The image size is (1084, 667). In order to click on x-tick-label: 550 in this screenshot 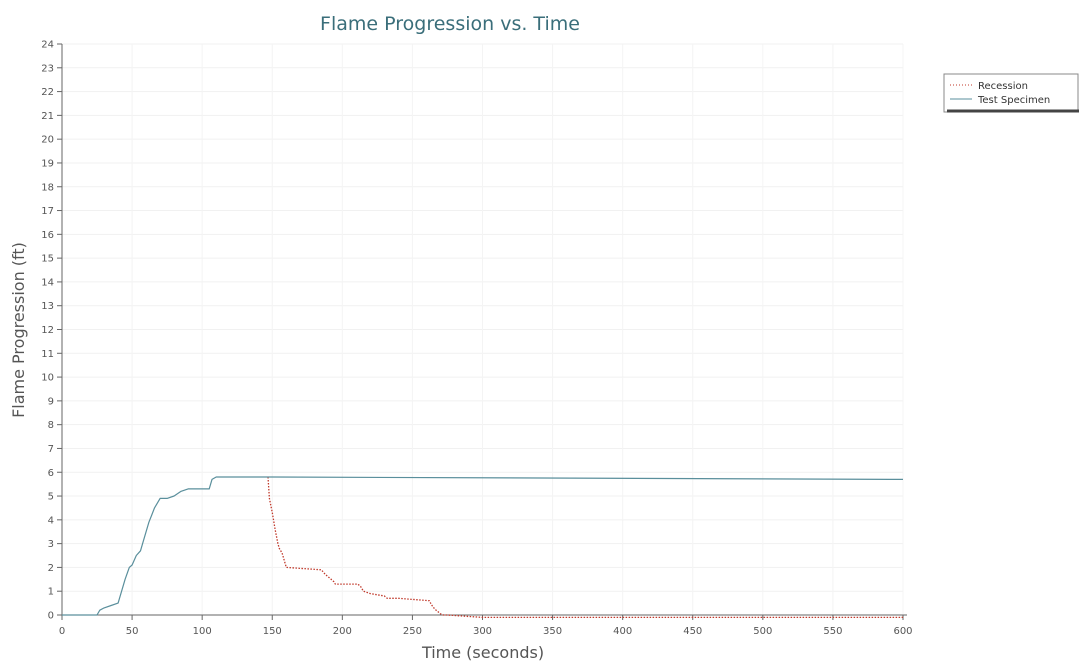, I will do `click(832, 631)`.